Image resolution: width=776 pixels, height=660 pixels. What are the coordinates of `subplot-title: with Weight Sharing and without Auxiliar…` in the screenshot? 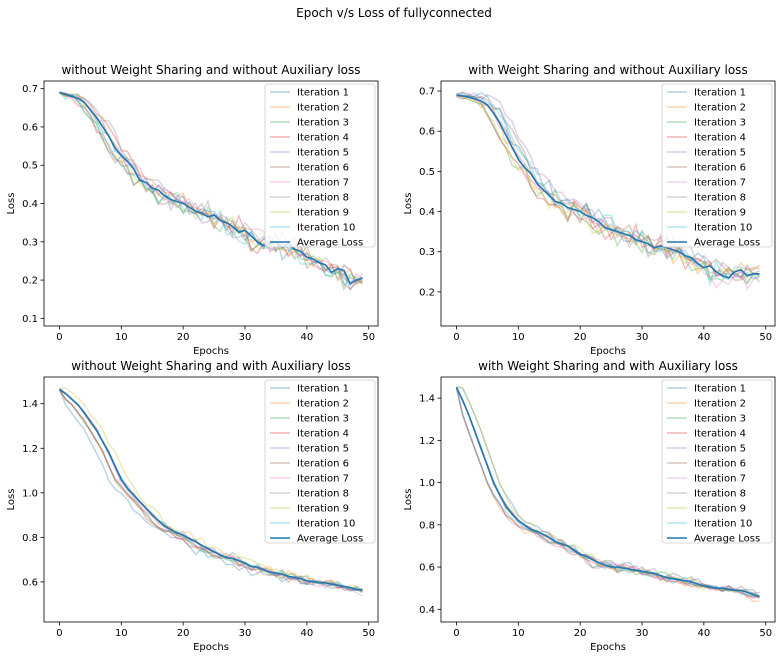 It's located at (607, 70).